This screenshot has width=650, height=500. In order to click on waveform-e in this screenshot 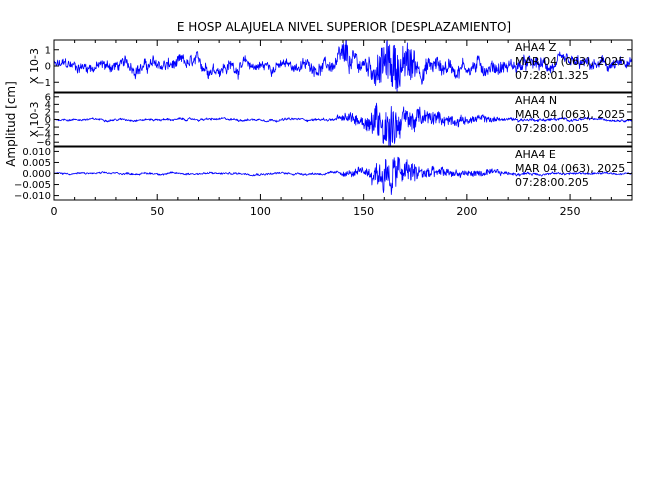, I will do `click(343, 176)`.